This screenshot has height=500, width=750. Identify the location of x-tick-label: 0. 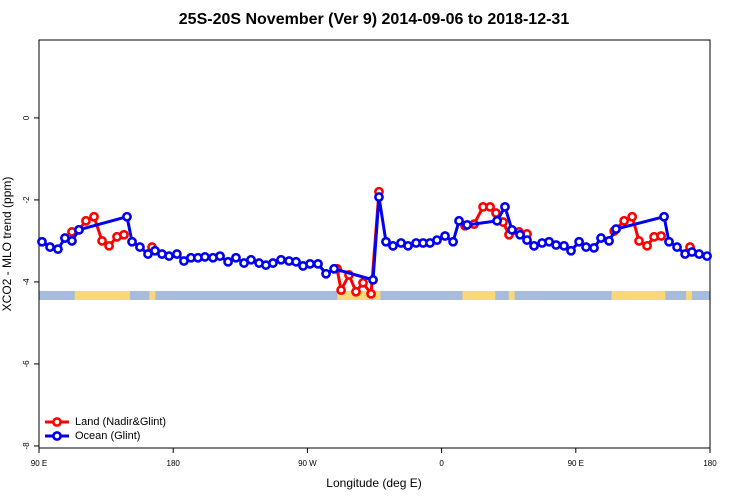
(441, 463).